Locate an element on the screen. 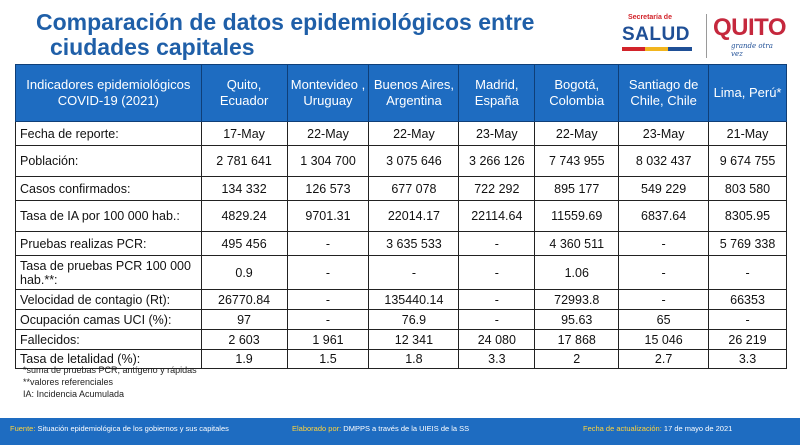 The height and width of the screenshot is (445, 800). table-cell: 1 304 700 is located at coordinates (328, 161).